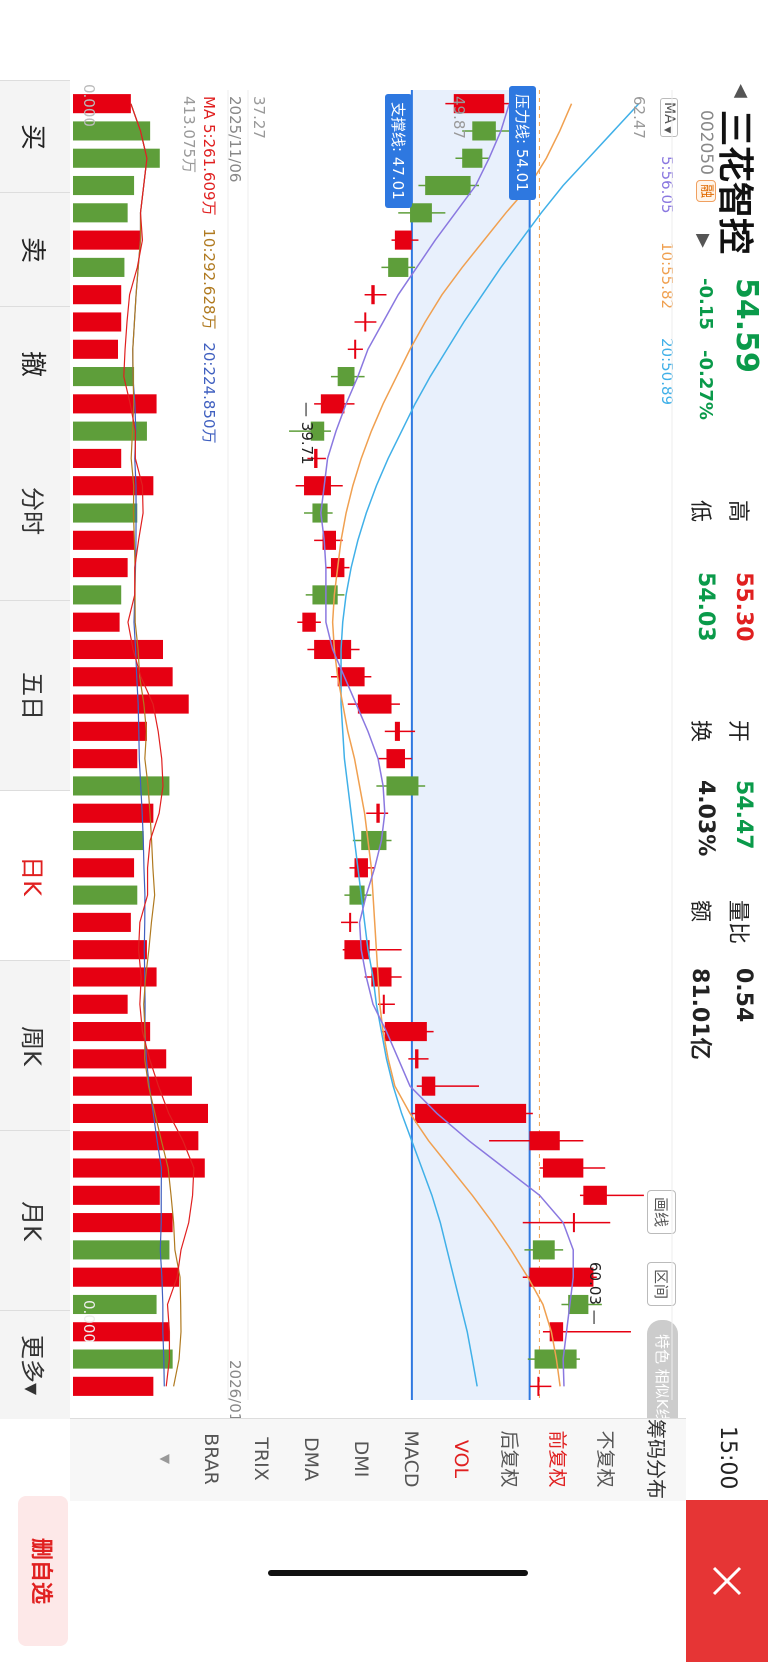 The width and height of the screenshot is (768, 1662). I want to click on tab-more: 更多▾, so click(35, 1364).